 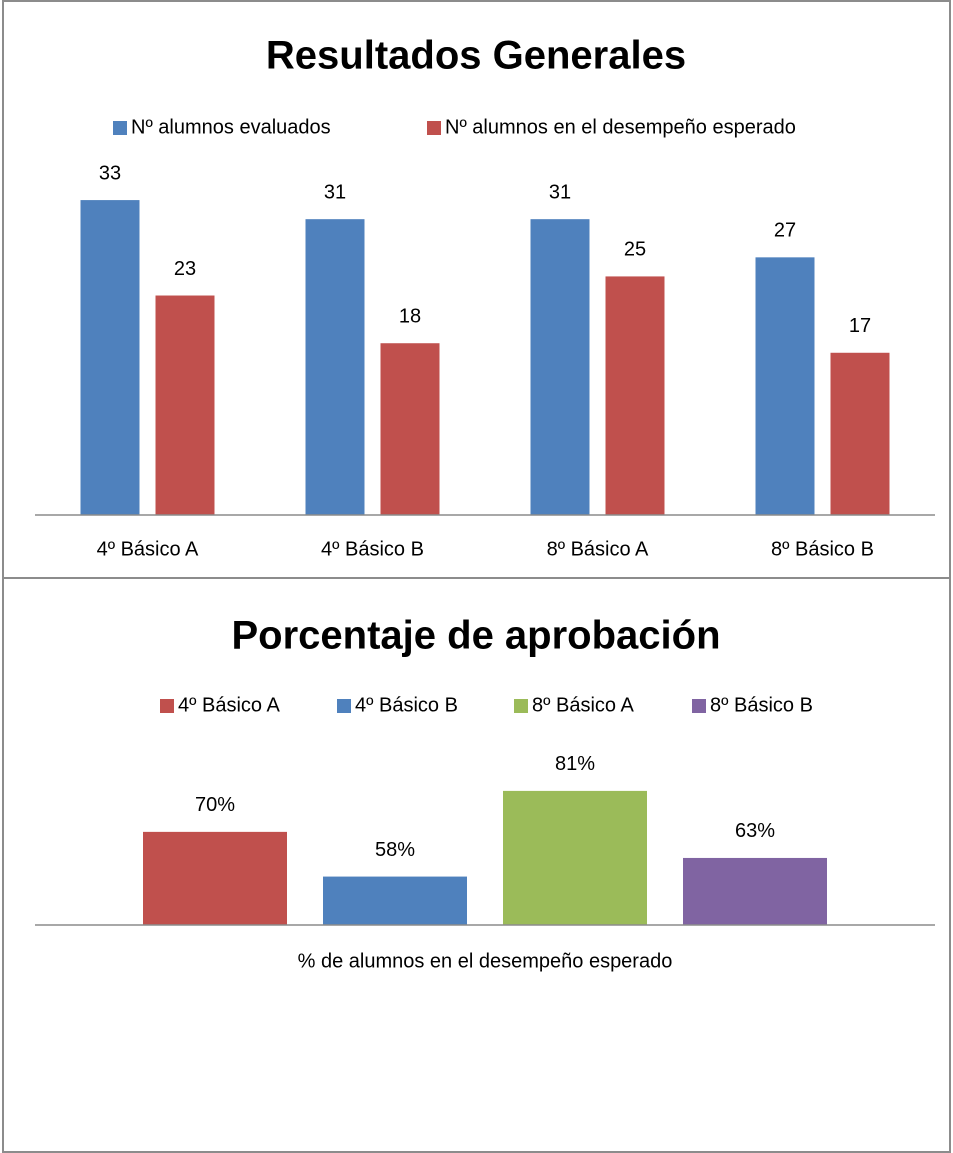 What do you see at coordinates (185, 269) in the screenshot?
I see `data-label: 23` at bounding box center [185, 269].